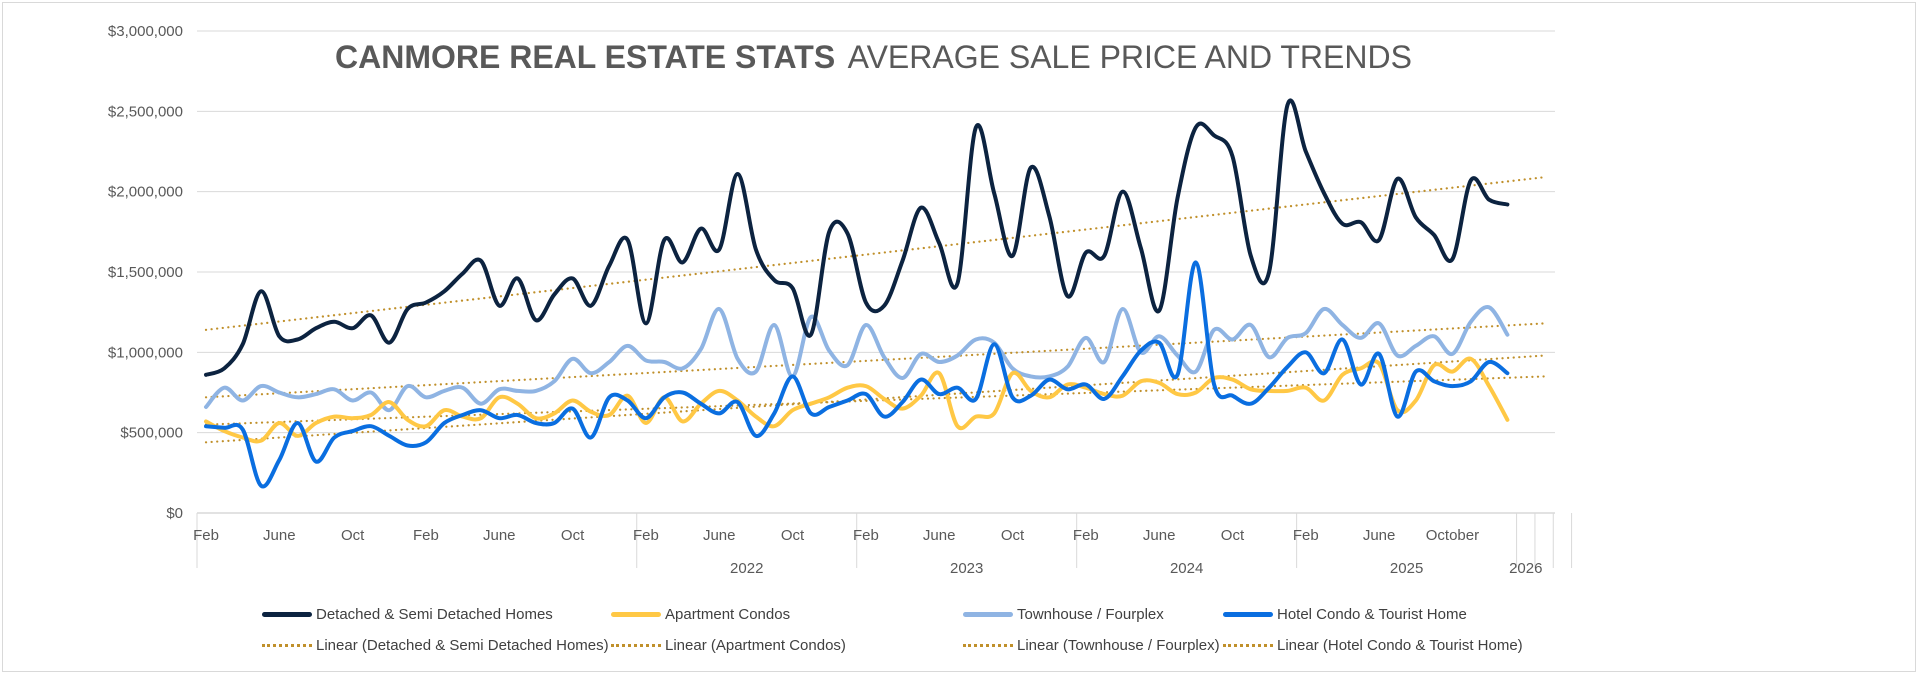 This screenshot has height=676, width=1920. I want to click on legend-label: Hotel Condo & Tourist Home, so click(1372, 614).